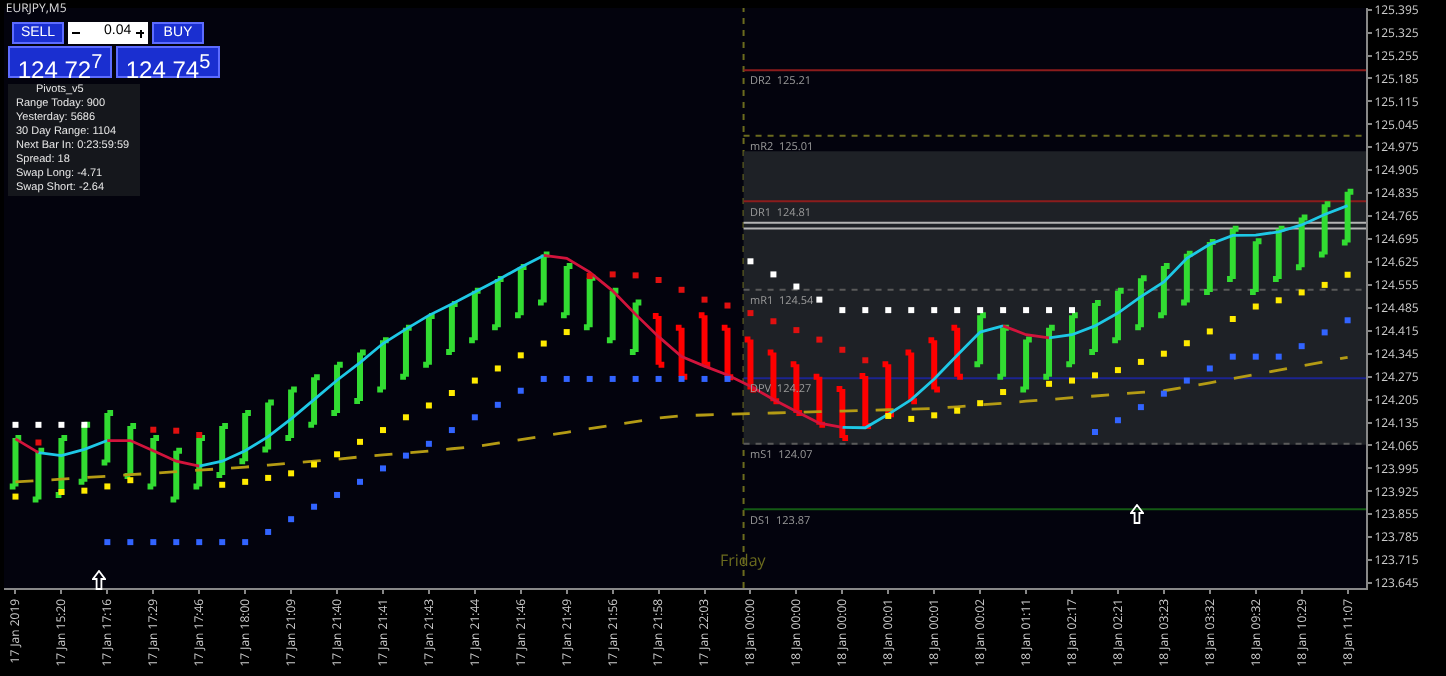  What do you see at coordinates (60, 65) in the screenshot?
I see `annotation: 124 72$^{7}$` at bounding box center [60, 65].